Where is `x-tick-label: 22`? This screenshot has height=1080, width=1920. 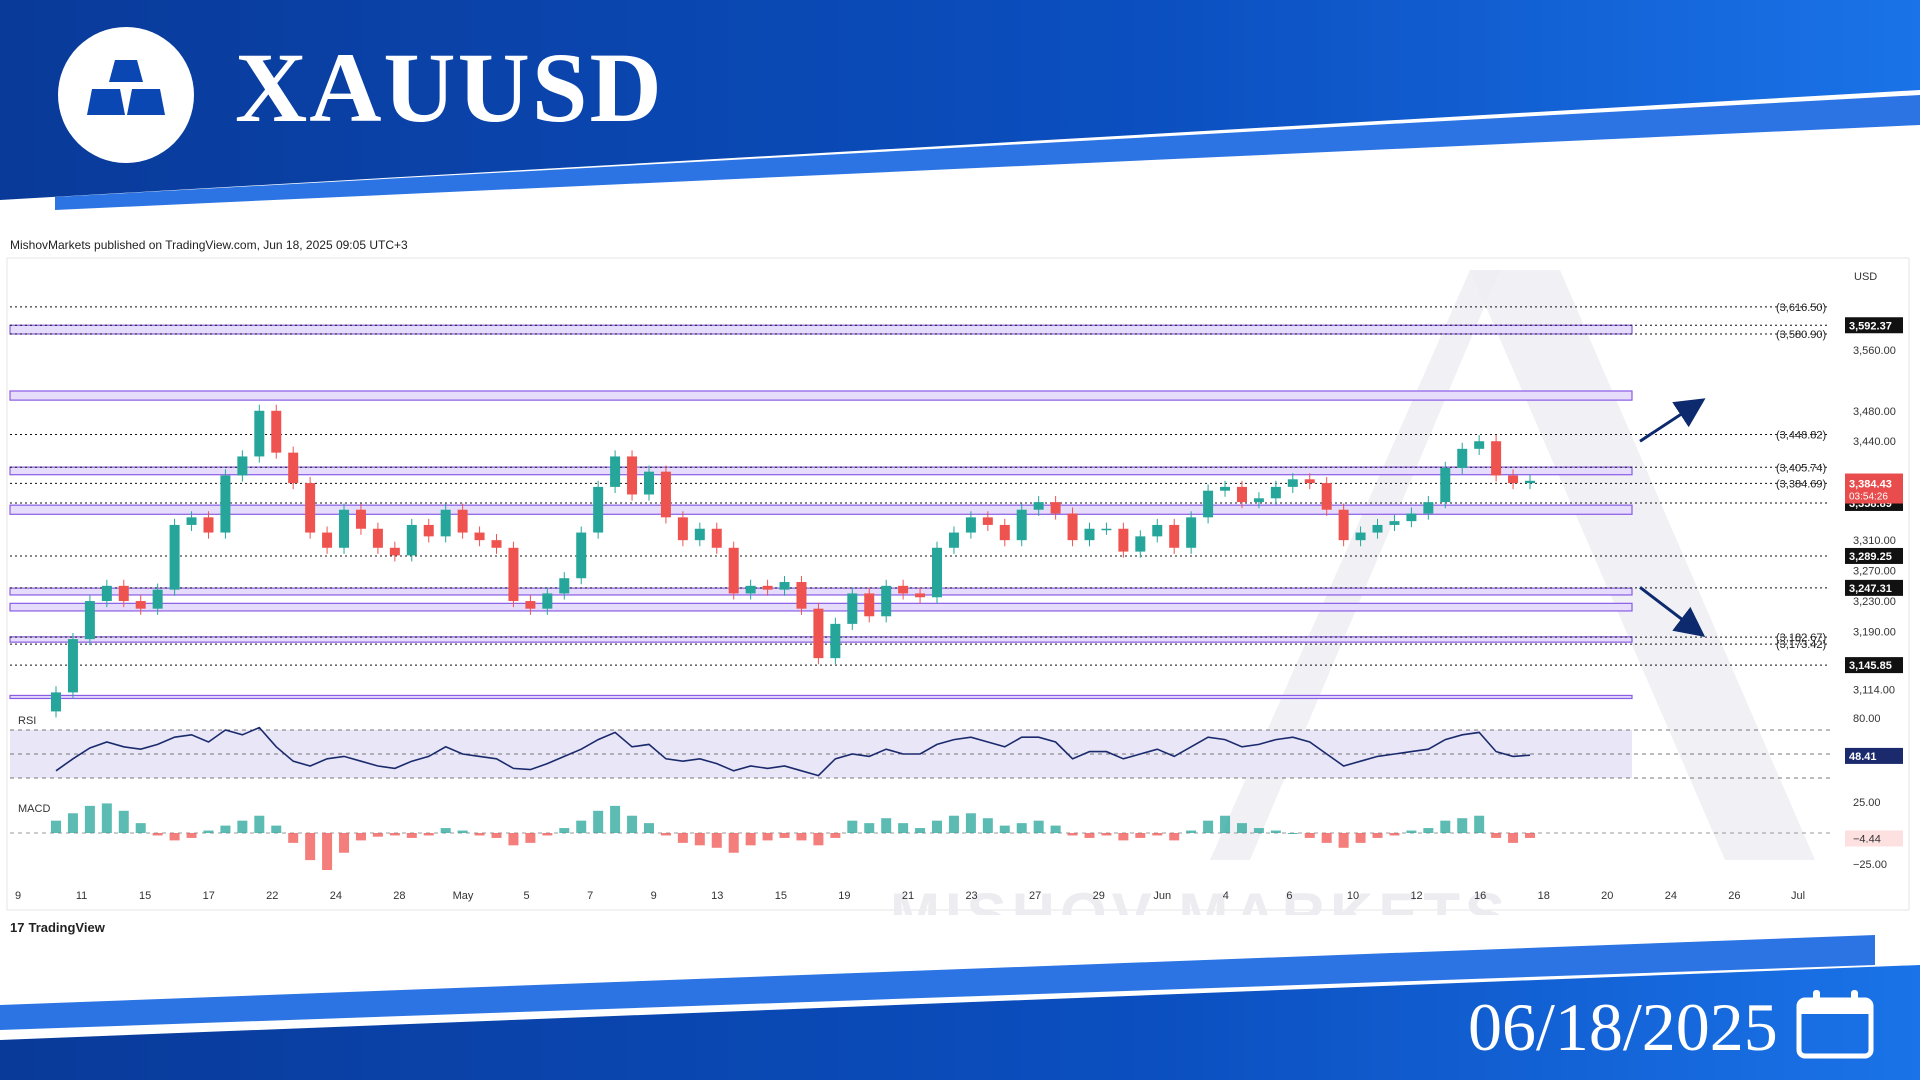
x-tick-label: 22 is located at coordinates (272, 896).